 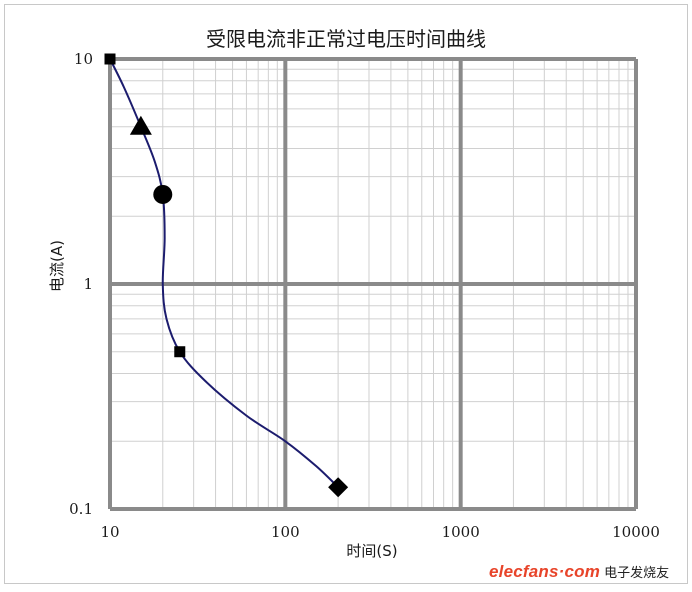 What do you see at coordinates (57, 266) in the screenshot?
I see `y-axis-label: 电流(A)` at bounding box center [57, 266].